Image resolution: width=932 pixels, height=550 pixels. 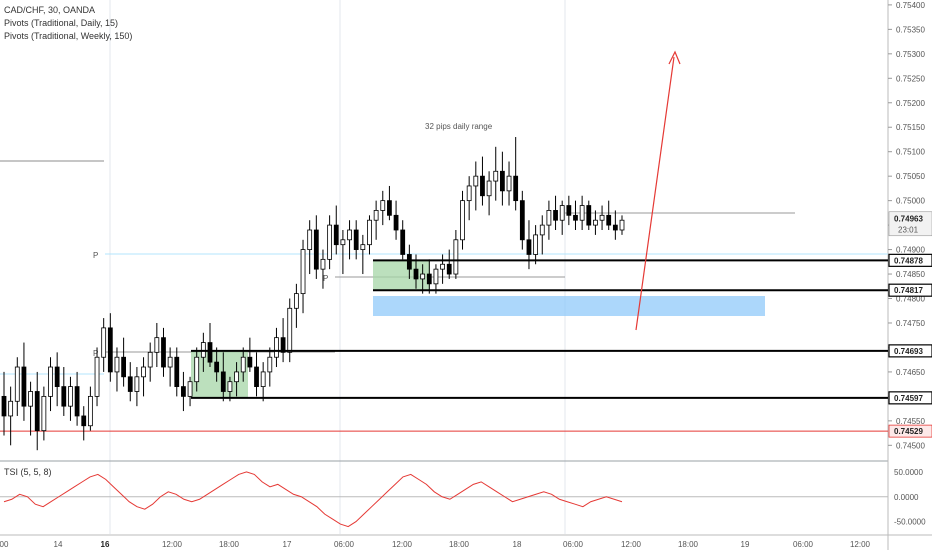 I want to click on price-level-label: 0.74597, so click(x=908, y=398).